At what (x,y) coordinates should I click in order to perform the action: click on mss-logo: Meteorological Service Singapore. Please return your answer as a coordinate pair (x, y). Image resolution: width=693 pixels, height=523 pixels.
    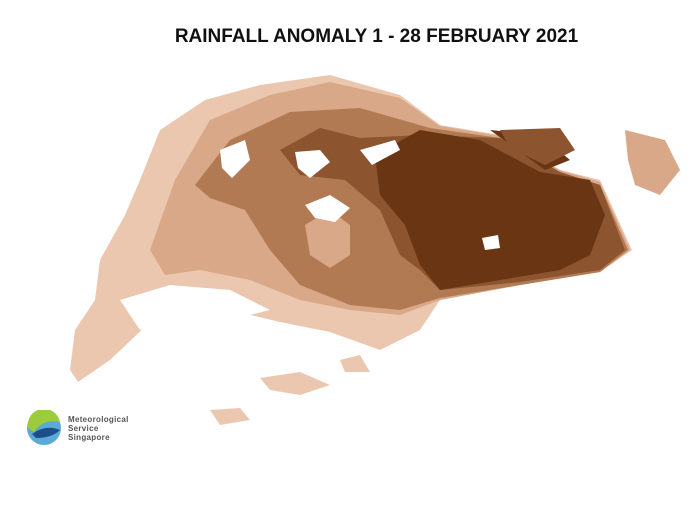
    Looking at the image, I should click on (77, 428).